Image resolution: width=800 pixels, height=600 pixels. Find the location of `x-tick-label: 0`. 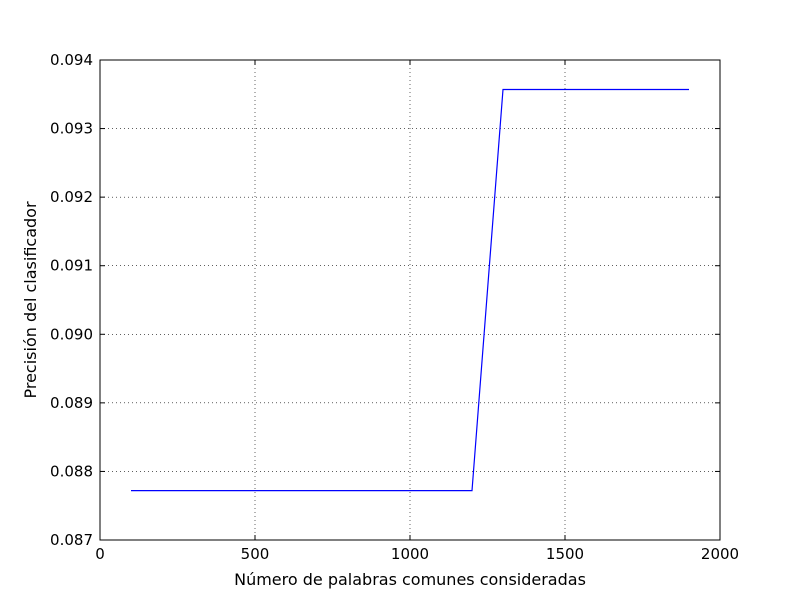

x-tick-label: 0 is located at coordinates (100, 554).